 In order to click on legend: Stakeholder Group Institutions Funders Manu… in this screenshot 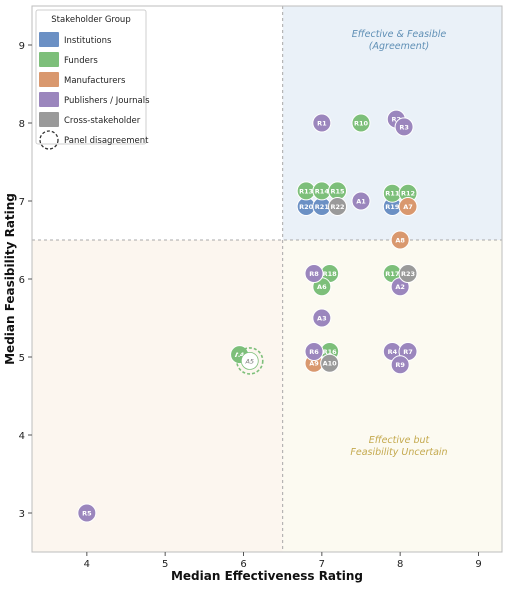, I will do `click(92, 79)`.